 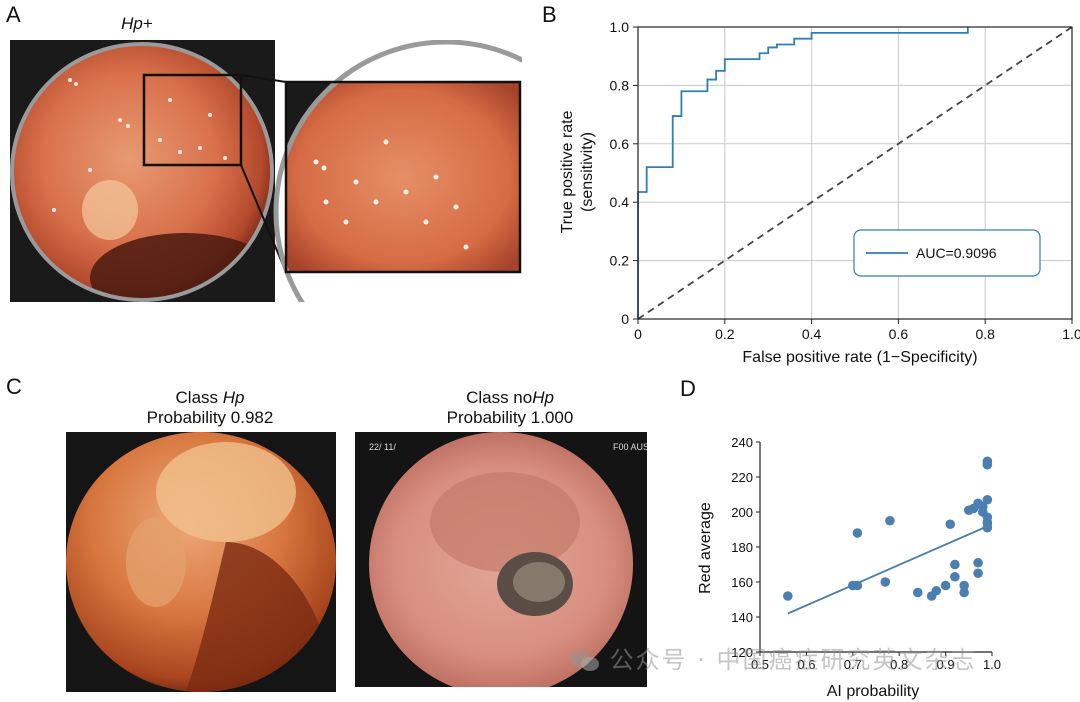 What do you see at coordinates (210, 417) in the screenshot?
I see `panel-c-left-probability: Probability 0.982` at bounding box center [210, 417].